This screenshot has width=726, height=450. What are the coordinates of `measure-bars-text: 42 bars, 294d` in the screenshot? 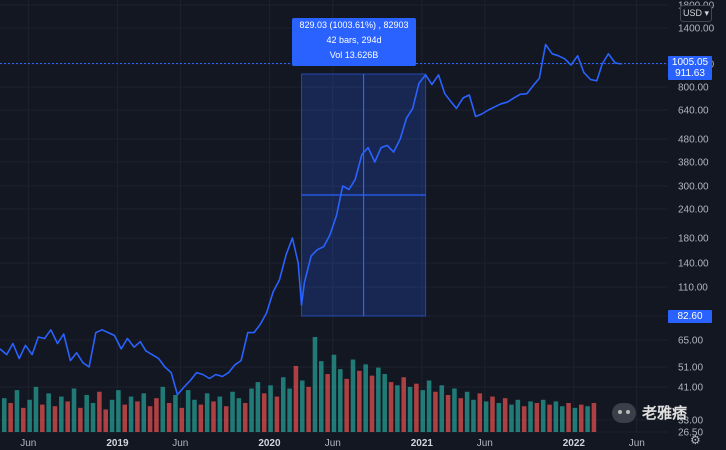 It's located at (354, 40).